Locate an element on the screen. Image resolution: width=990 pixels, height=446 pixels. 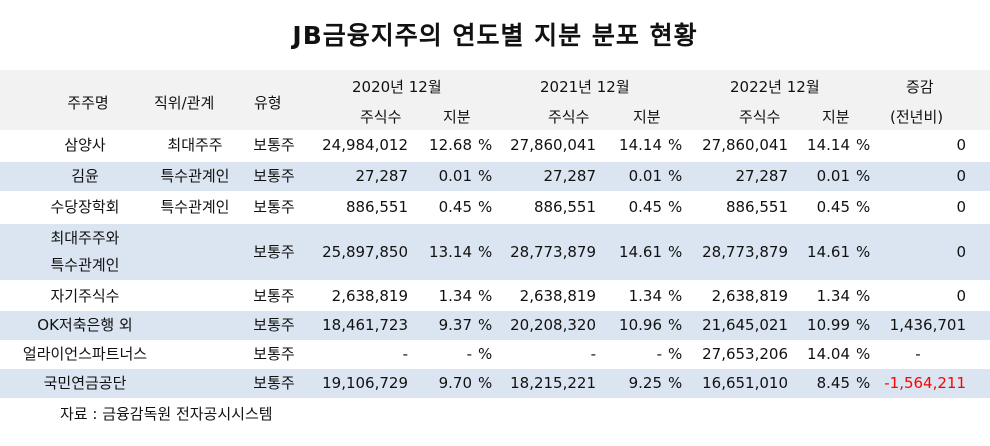
shares-2021: 28,773,879 is located at coordinates (553, 251).